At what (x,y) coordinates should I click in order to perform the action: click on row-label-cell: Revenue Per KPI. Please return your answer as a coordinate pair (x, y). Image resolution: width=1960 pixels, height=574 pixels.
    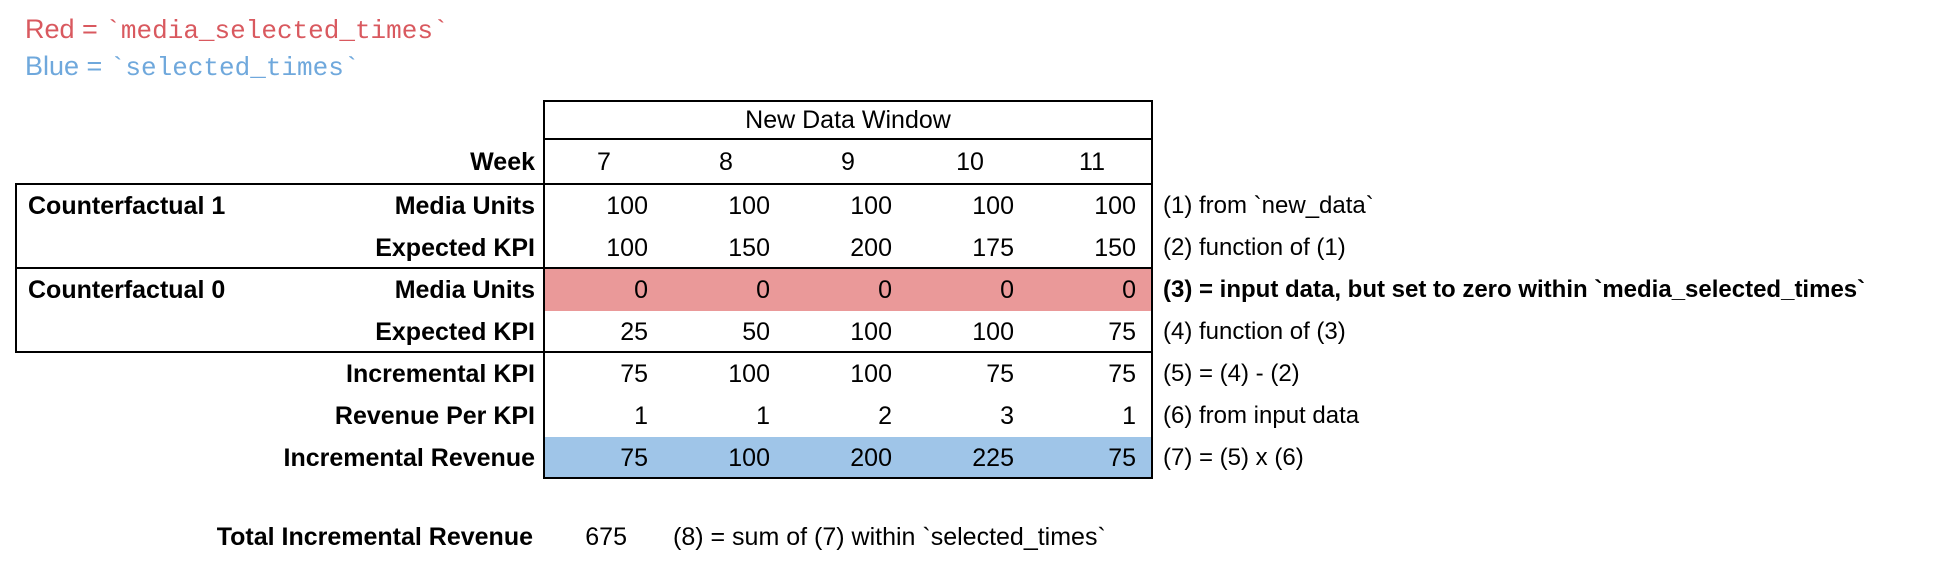
    Looking at the image, I should click on (271, 416).